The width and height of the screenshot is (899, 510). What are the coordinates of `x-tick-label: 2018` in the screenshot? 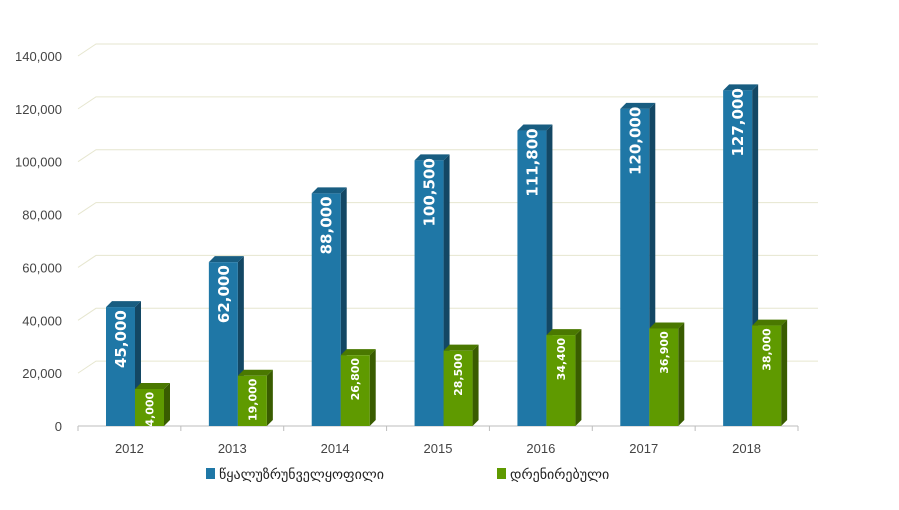 It's located at (746, 448).